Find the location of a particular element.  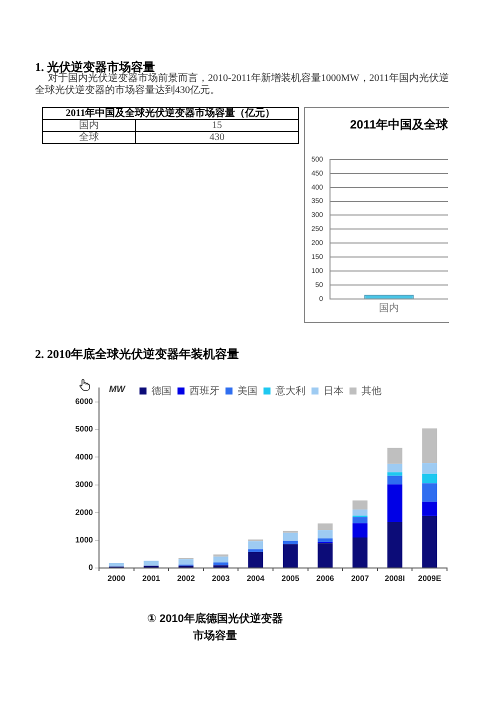

legend-label: 意大利 is located at coordinates (290, 390).